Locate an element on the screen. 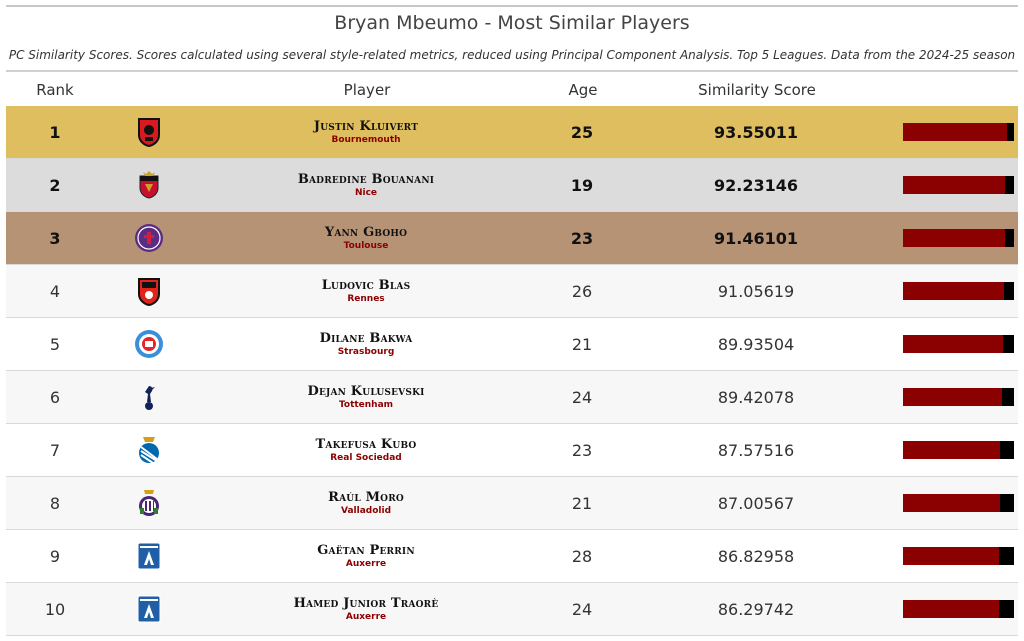 This screenshot has height=641, width=1024. toulouse-crest-icon is located at coordinates (149, 238).